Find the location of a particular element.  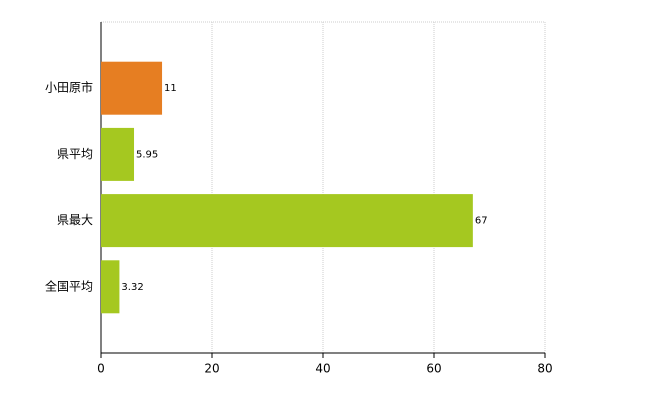

x-tick-label: 20 is located at coordinates (211, 369).